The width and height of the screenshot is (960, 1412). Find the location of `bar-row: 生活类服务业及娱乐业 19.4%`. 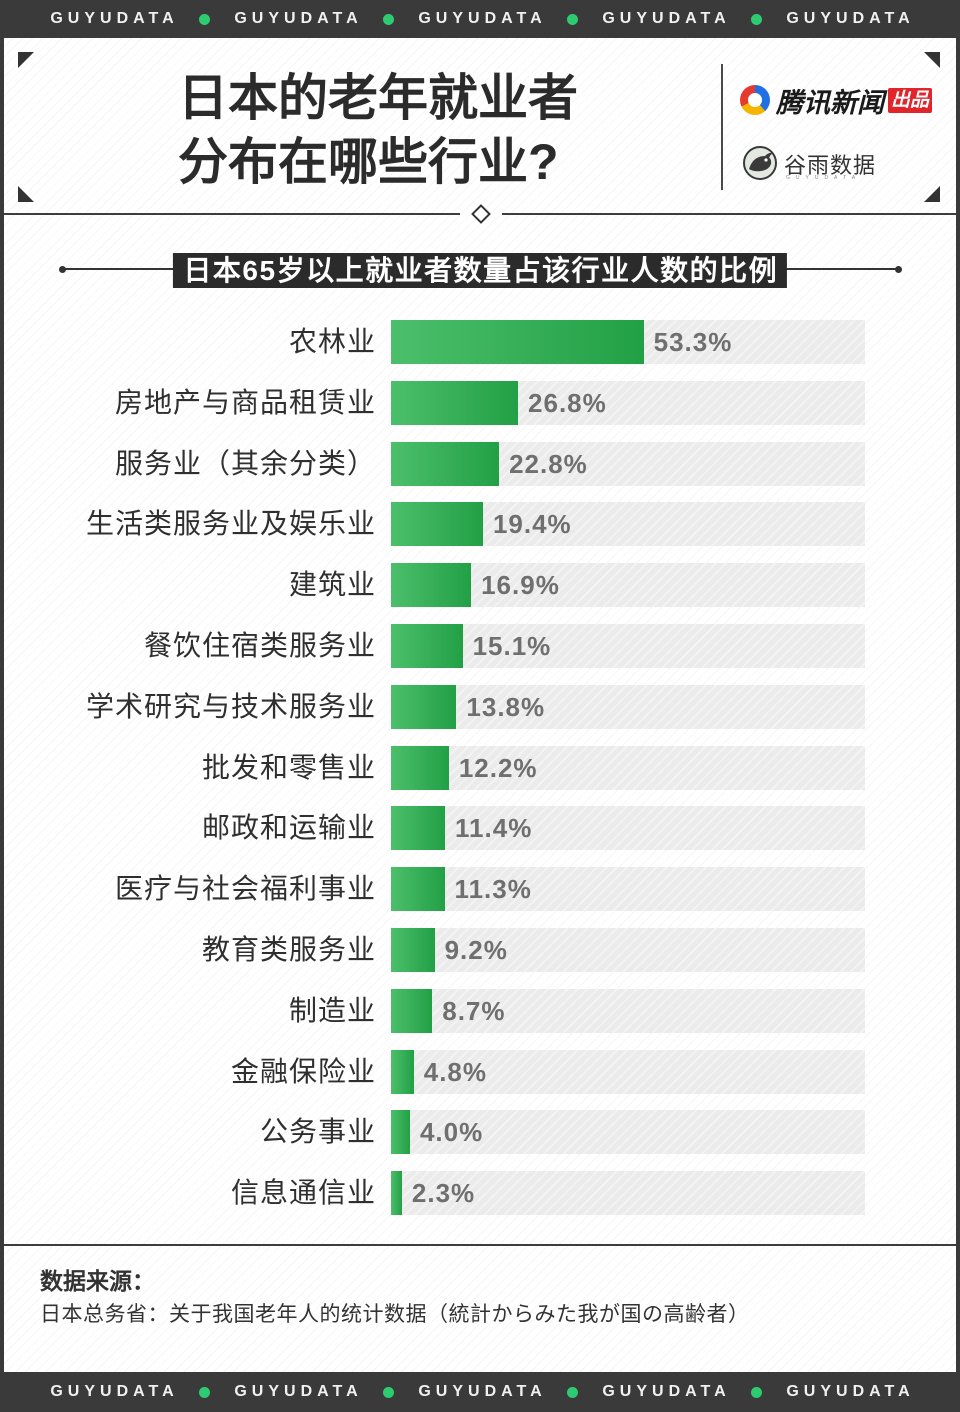

bar-row: 生活类服务业及娱乐业 19.4% is located at coordinates (480, 524).